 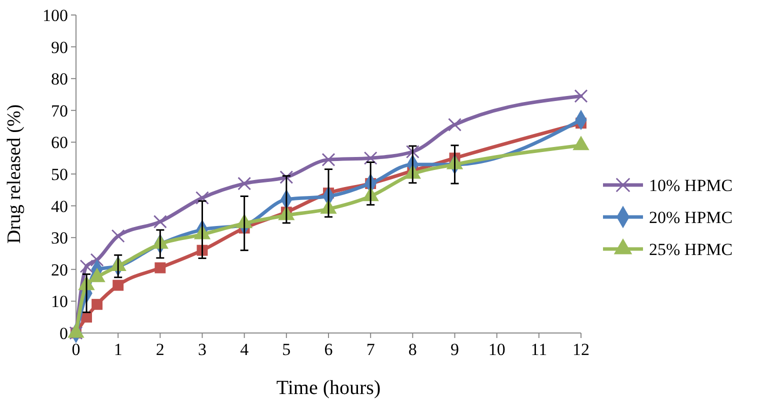 I want to click on x-tick-label: 10, so click(x=497, y=349).